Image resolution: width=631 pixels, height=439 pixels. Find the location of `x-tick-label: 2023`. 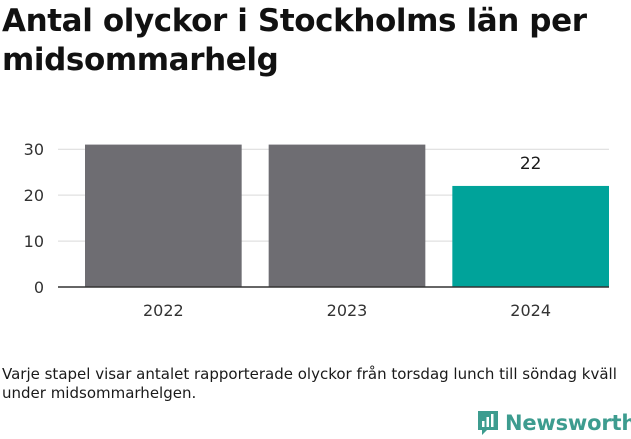

x-tick-label: 2023 is located at coordinates (347, 310).